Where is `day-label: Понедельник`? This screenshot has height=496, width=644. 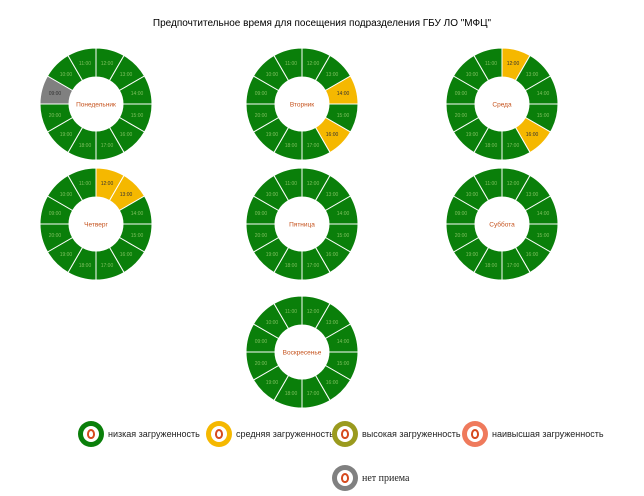 day-label: Понедельник is located at coordinates (96, 105).